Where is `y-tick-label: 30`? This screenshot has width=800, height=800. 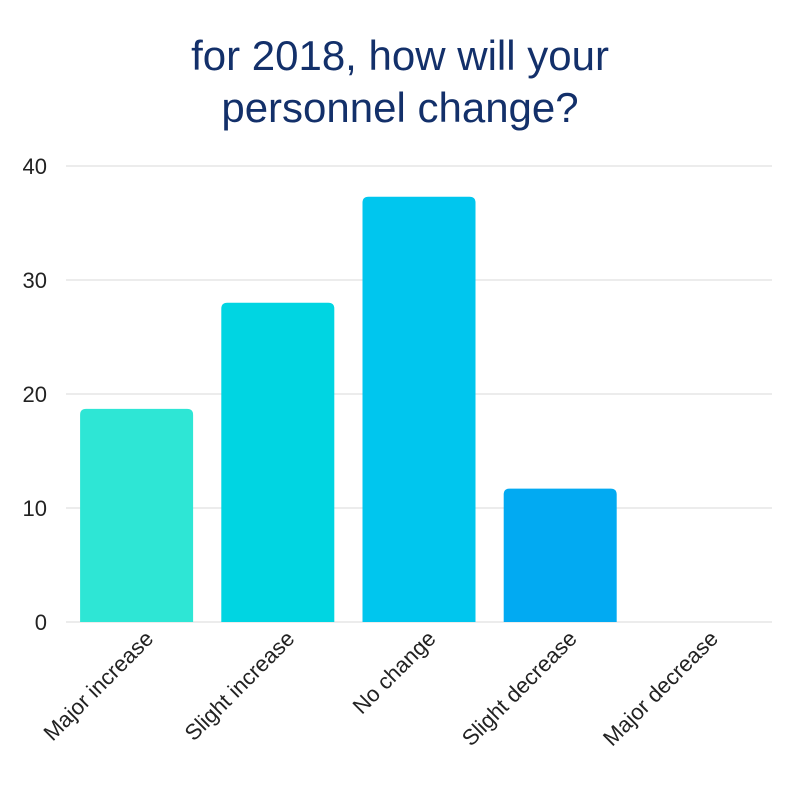 y-tick-label: 30 is located at coordinates (35, 280).